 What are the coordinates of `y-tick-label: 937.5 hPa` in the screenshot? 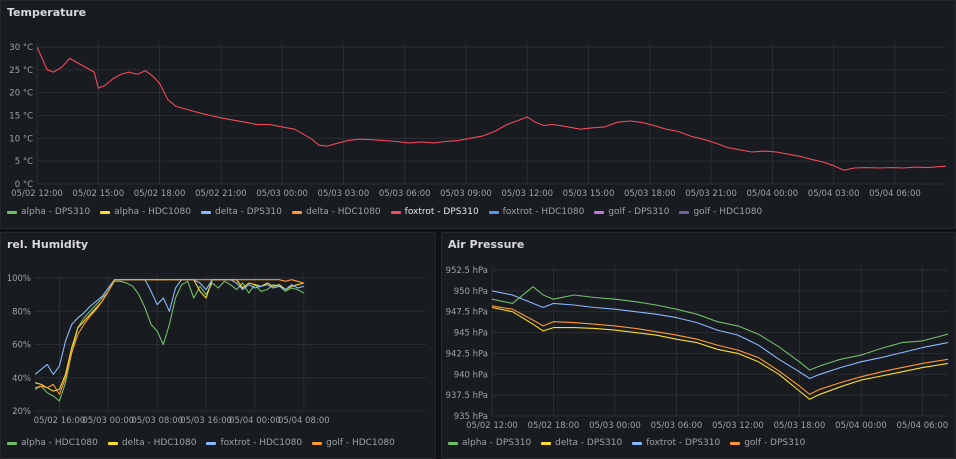 It's located at (467, 396).